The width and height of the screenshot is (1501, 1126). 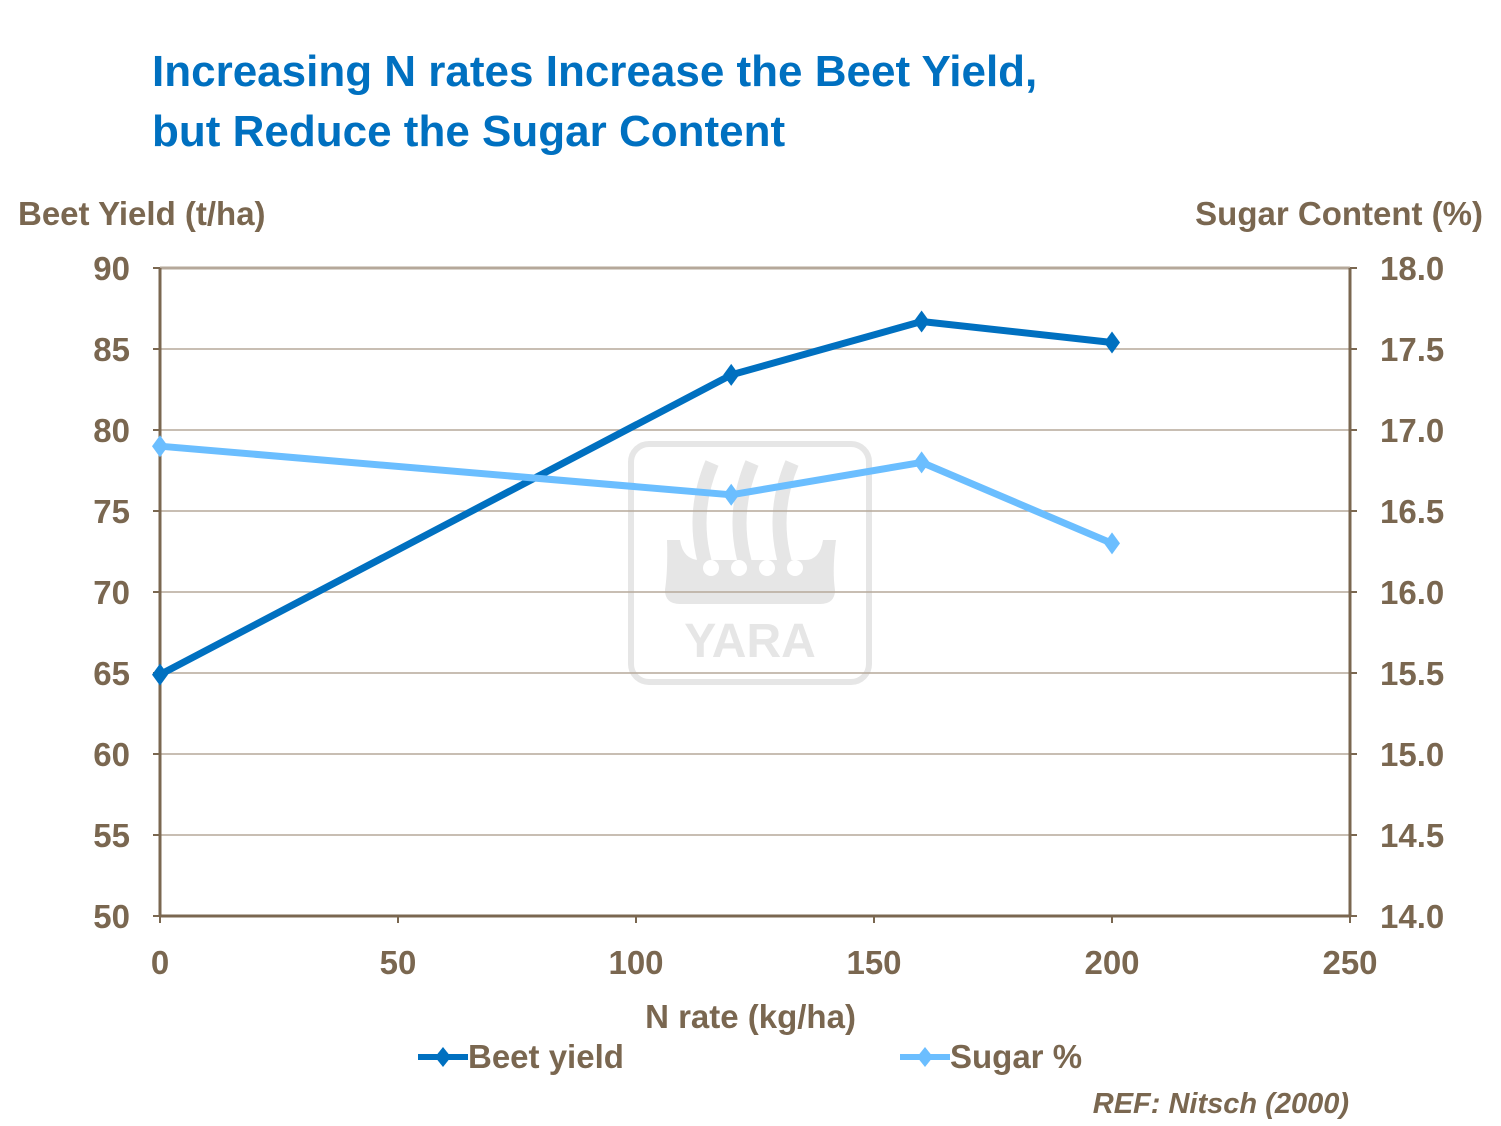 What do you see at coordinates (635, 962) in the screenshot?
I see `x-tick-label: 100` at bounding box center [635, 962].